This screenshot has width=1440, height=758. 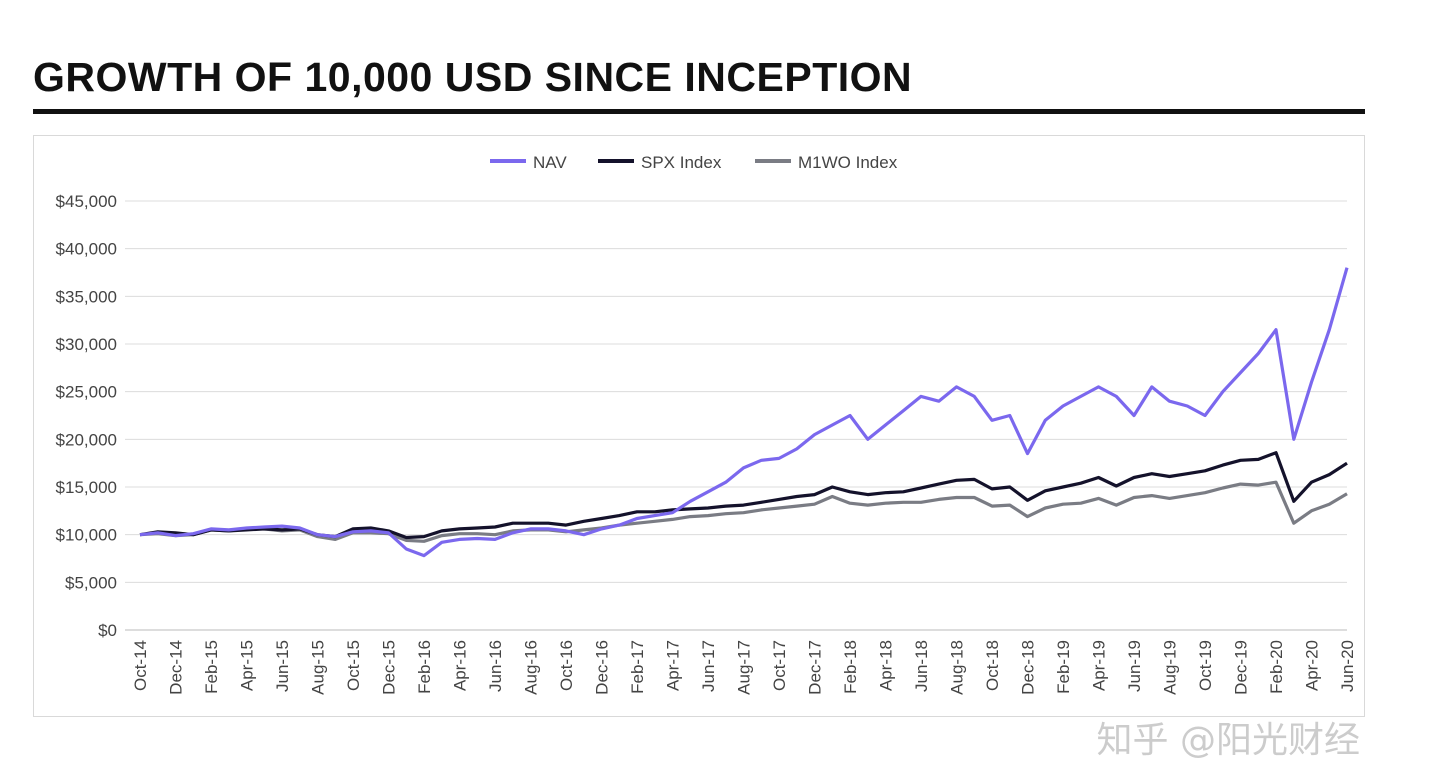 What do you see at coordinates (86, 439) in the screenshot?
I see `y-tick-label: $20,000` at bounding box center [86, 439].